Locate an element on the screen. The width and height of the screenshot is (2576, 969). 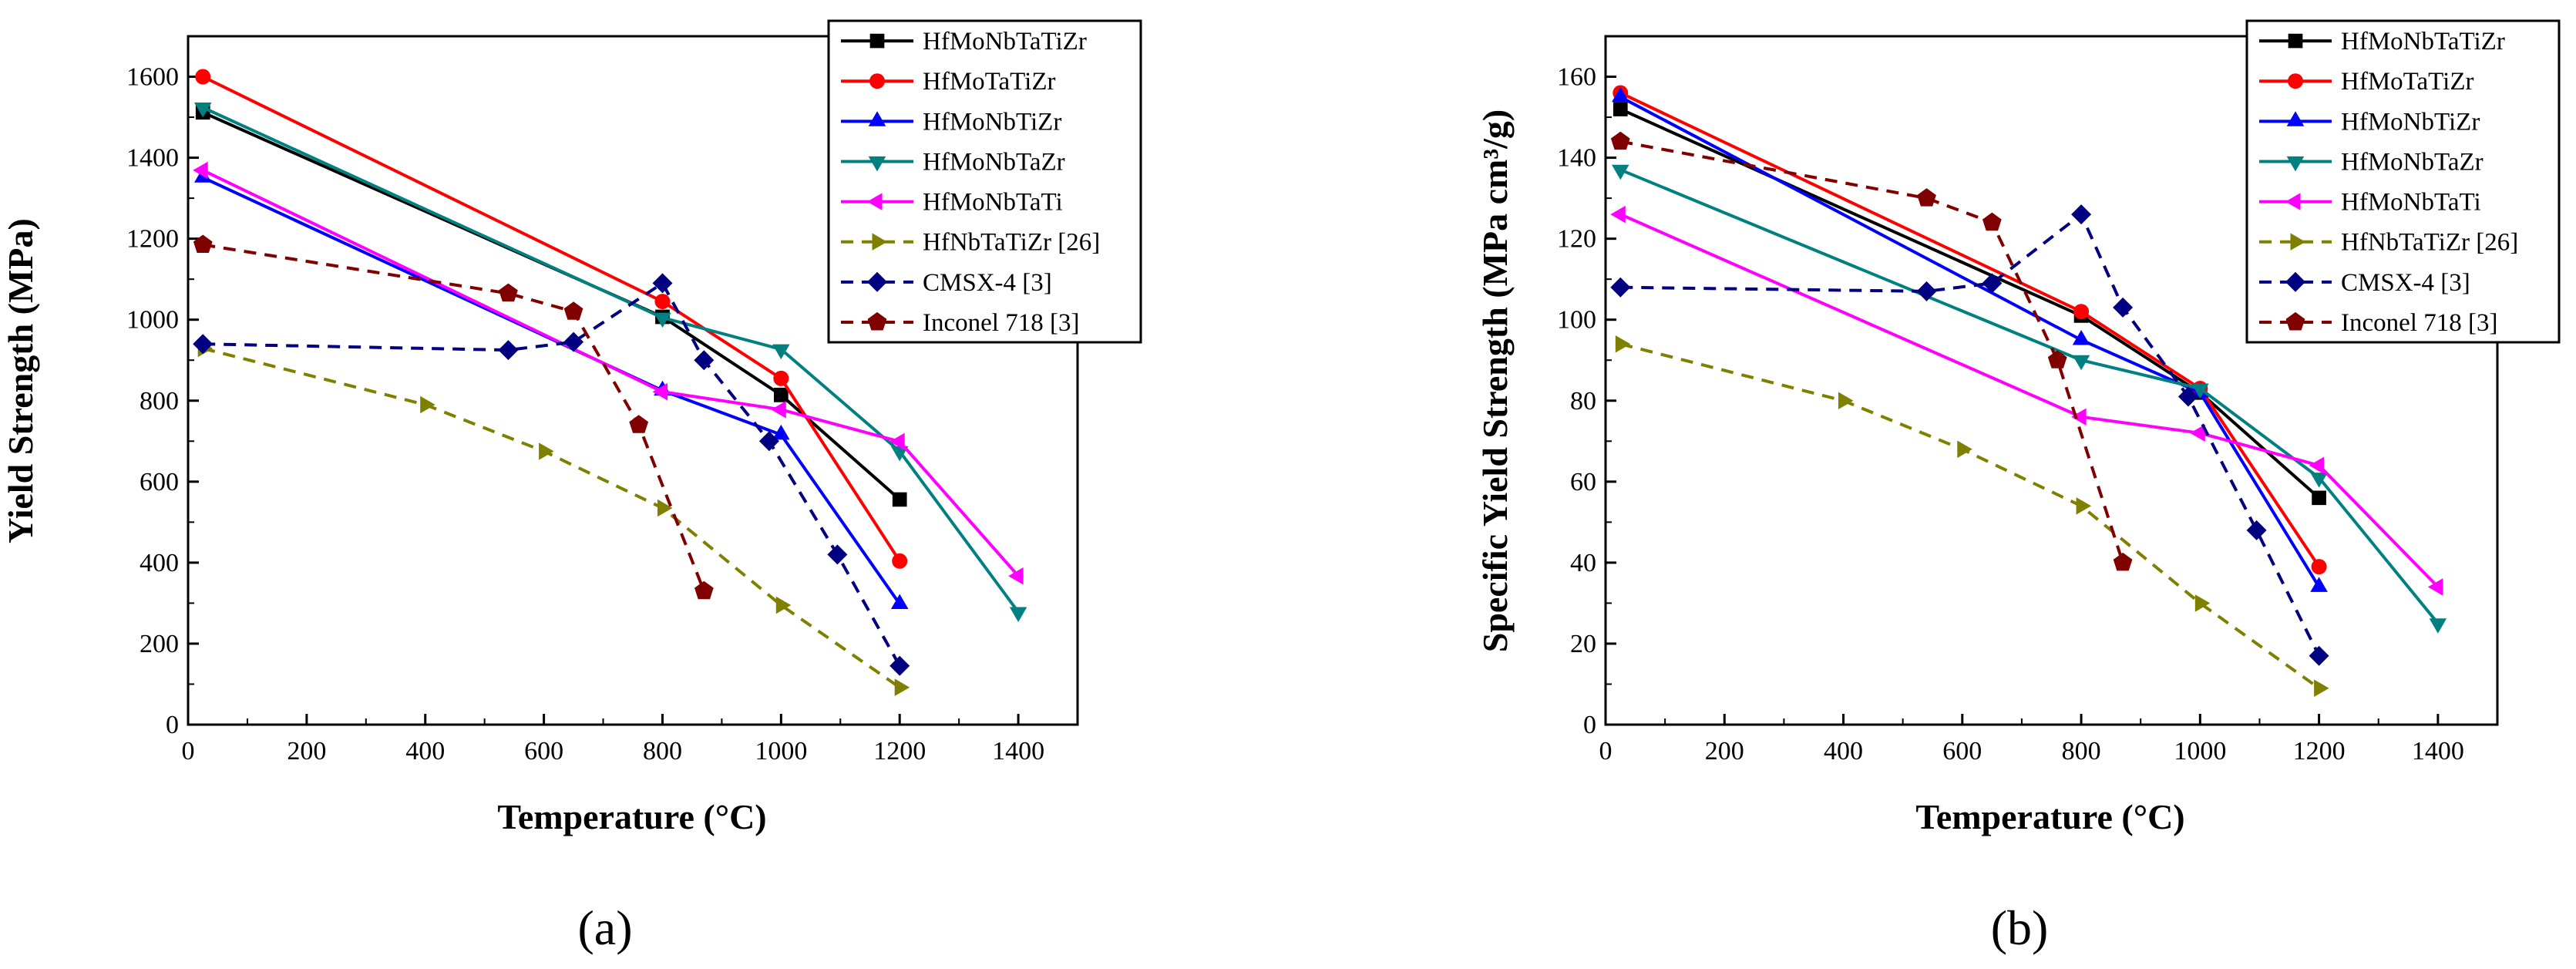
y-tick-label: 1200 is located at coordinates (152, 240).